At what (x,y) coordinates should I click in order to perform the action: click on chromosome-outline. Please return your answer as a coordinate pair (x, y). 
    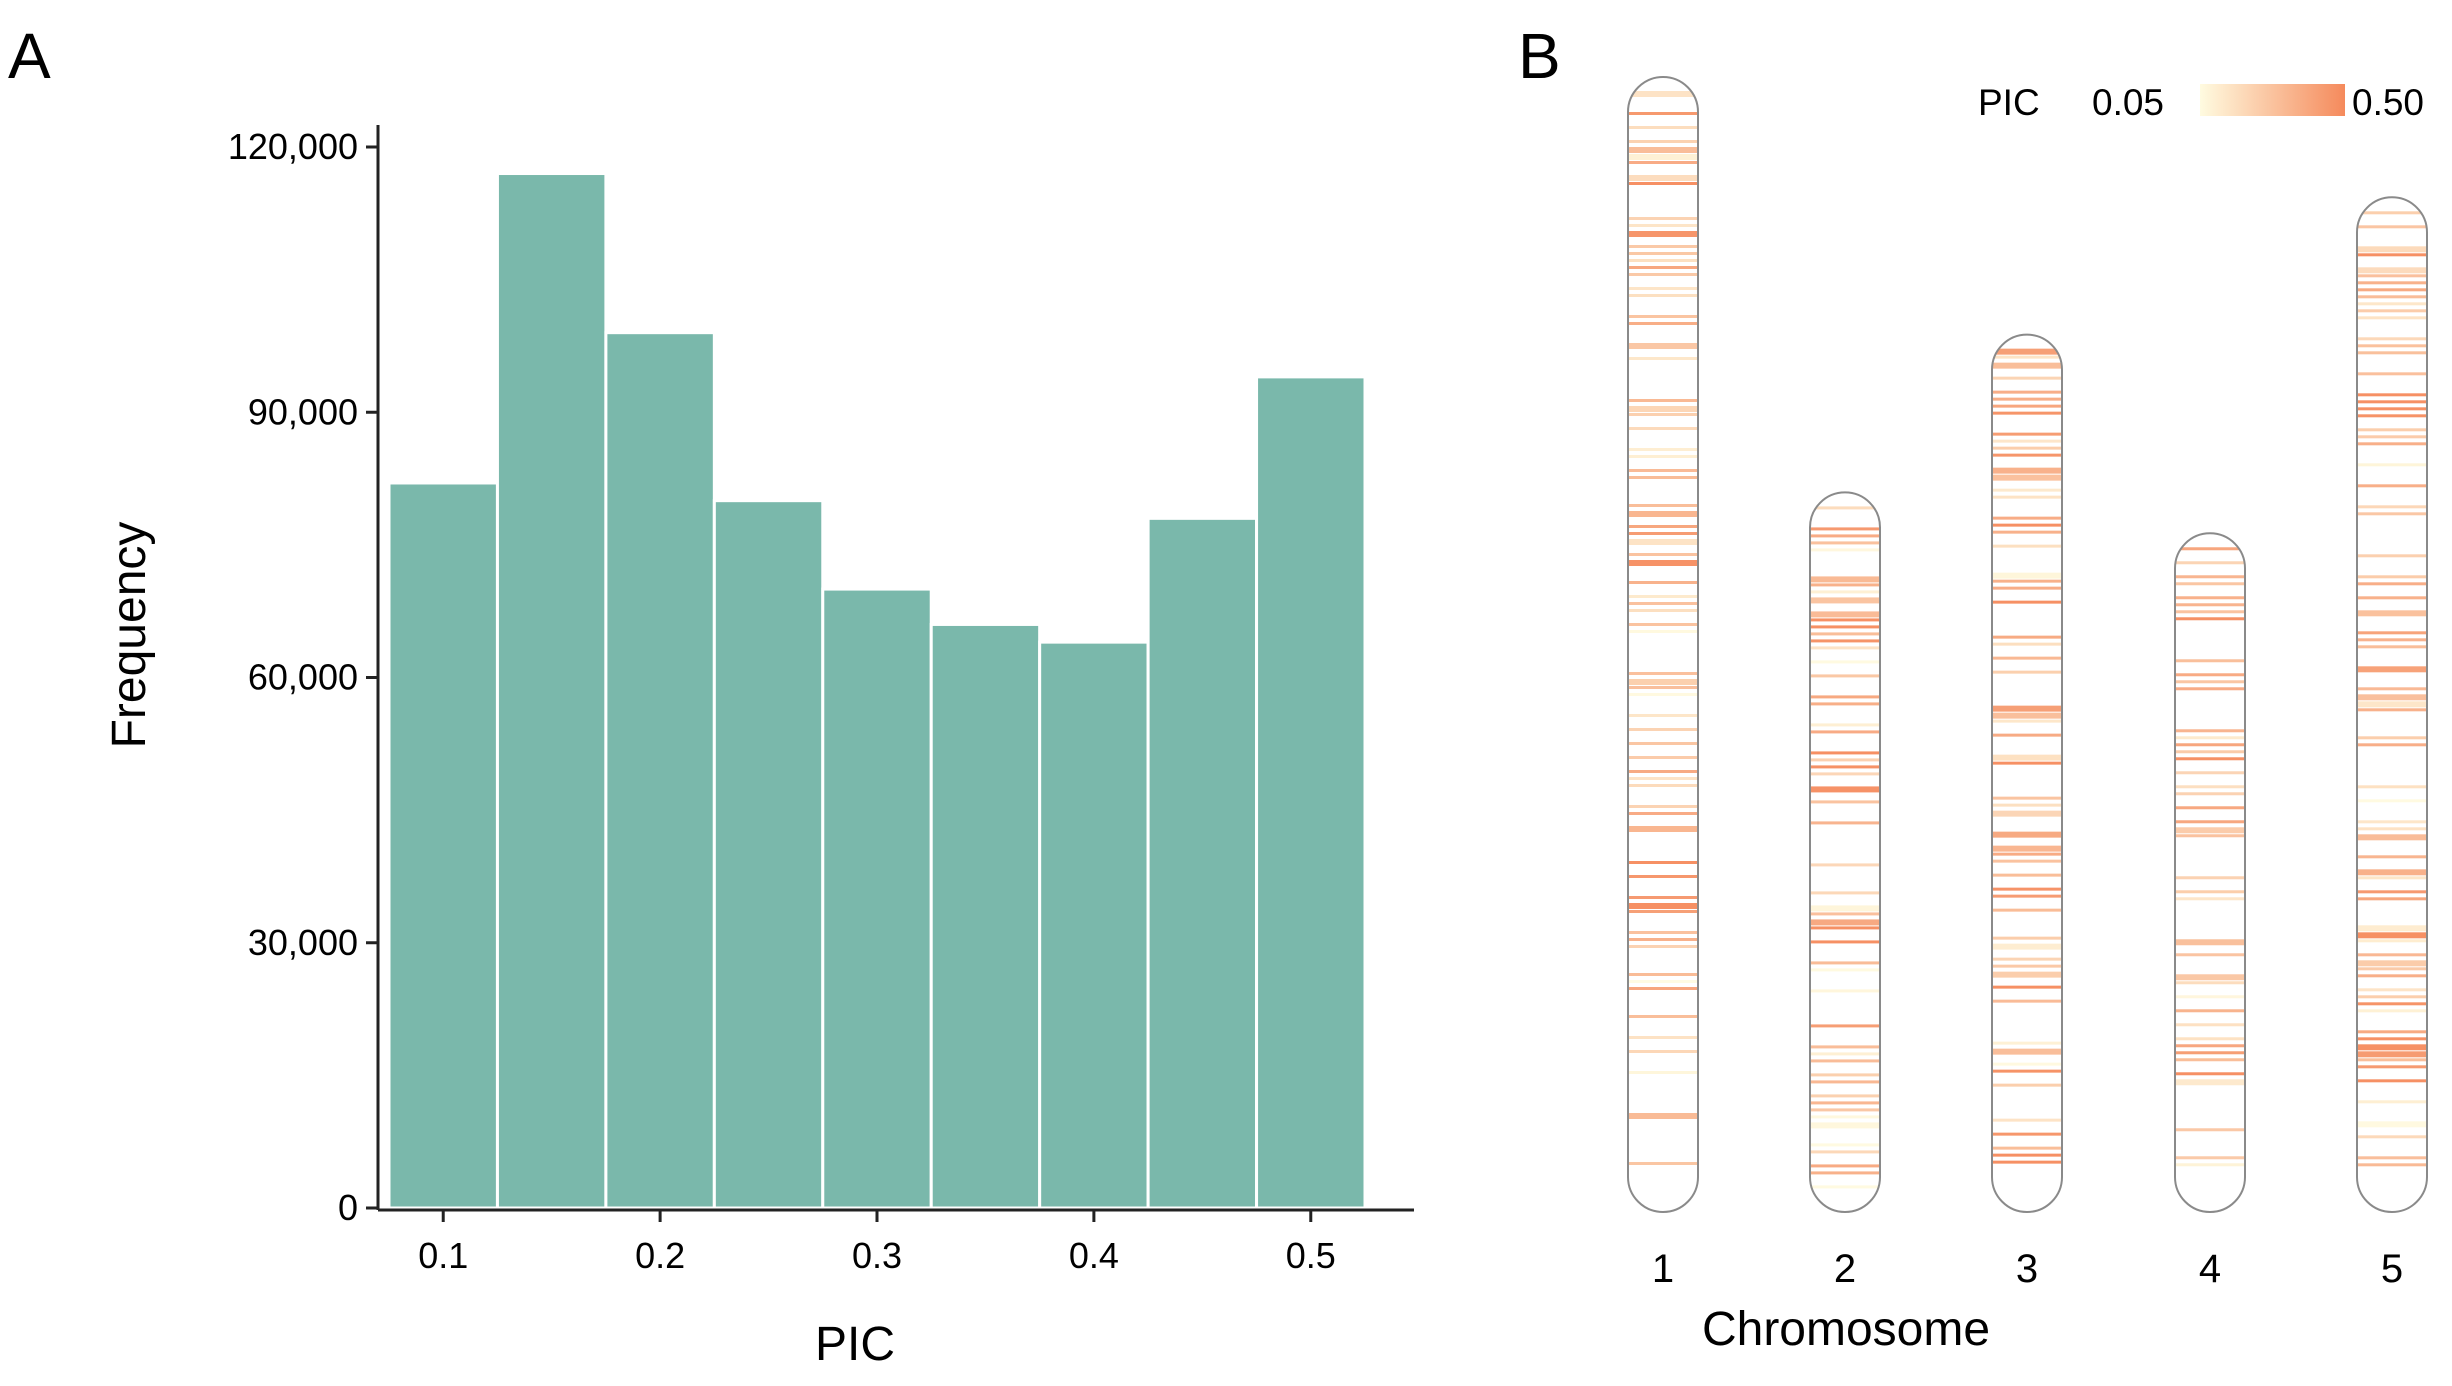
    Looking at the image, I should click on (2027, 773).